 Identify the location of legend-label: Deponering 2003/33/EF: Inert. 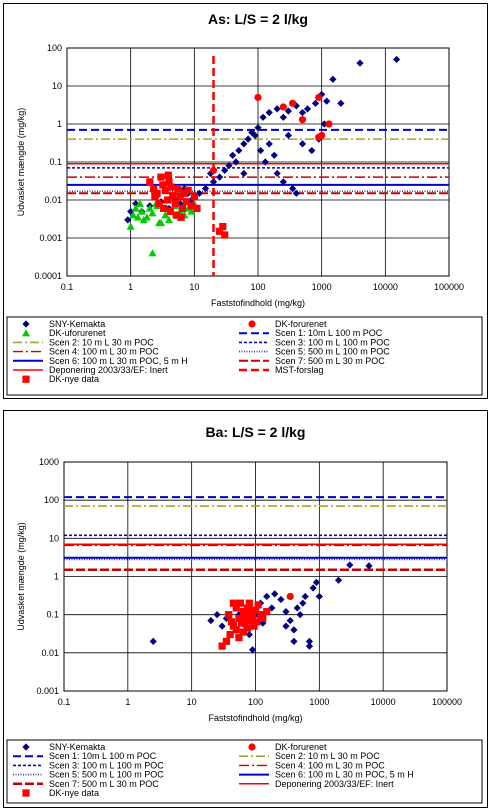
(334, 784).